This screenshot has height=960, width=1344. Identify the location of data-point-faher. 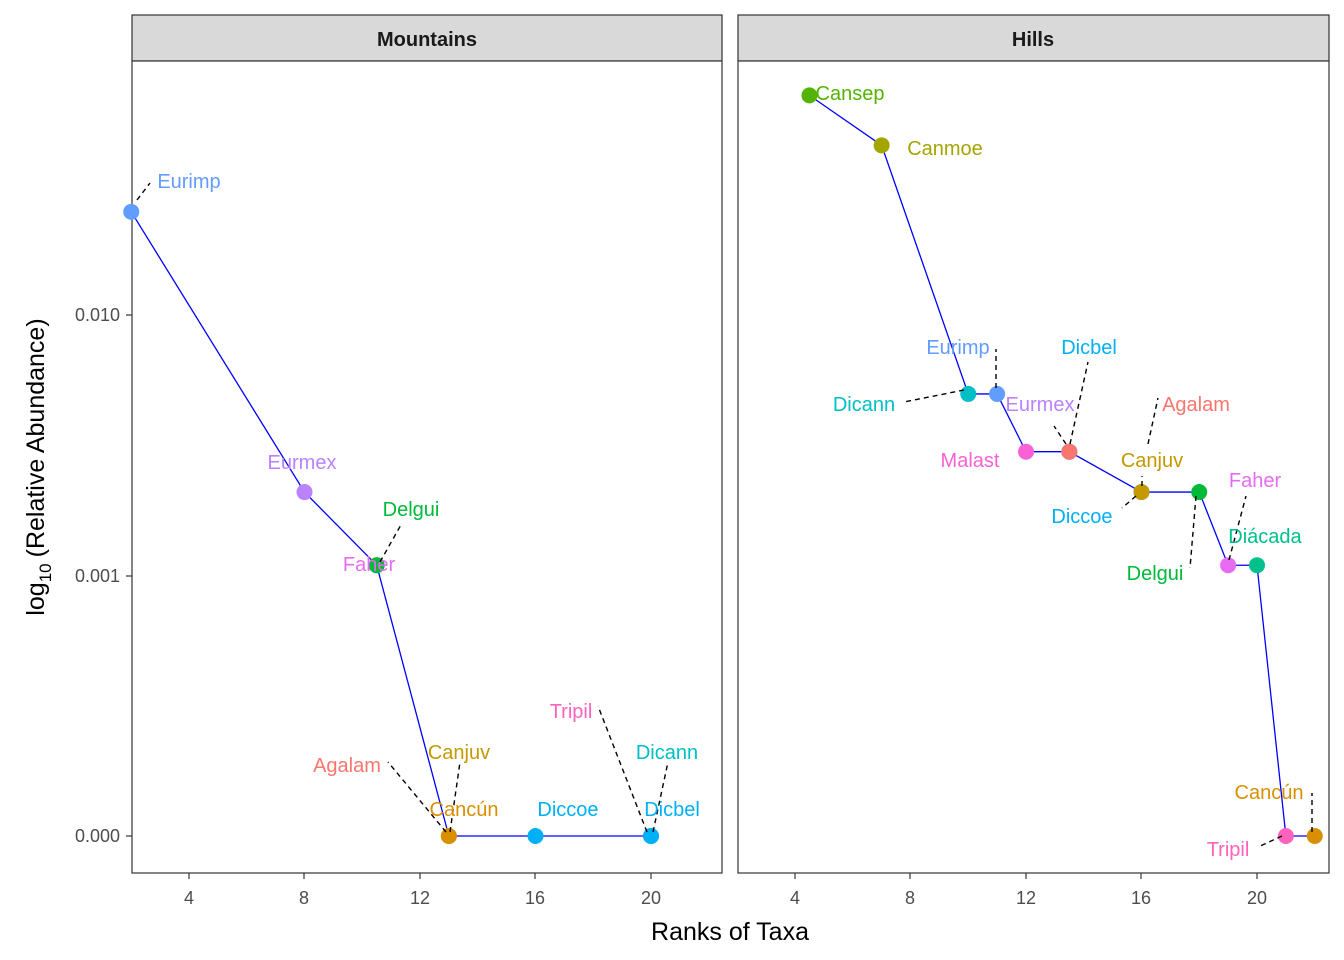
(1228, 565).